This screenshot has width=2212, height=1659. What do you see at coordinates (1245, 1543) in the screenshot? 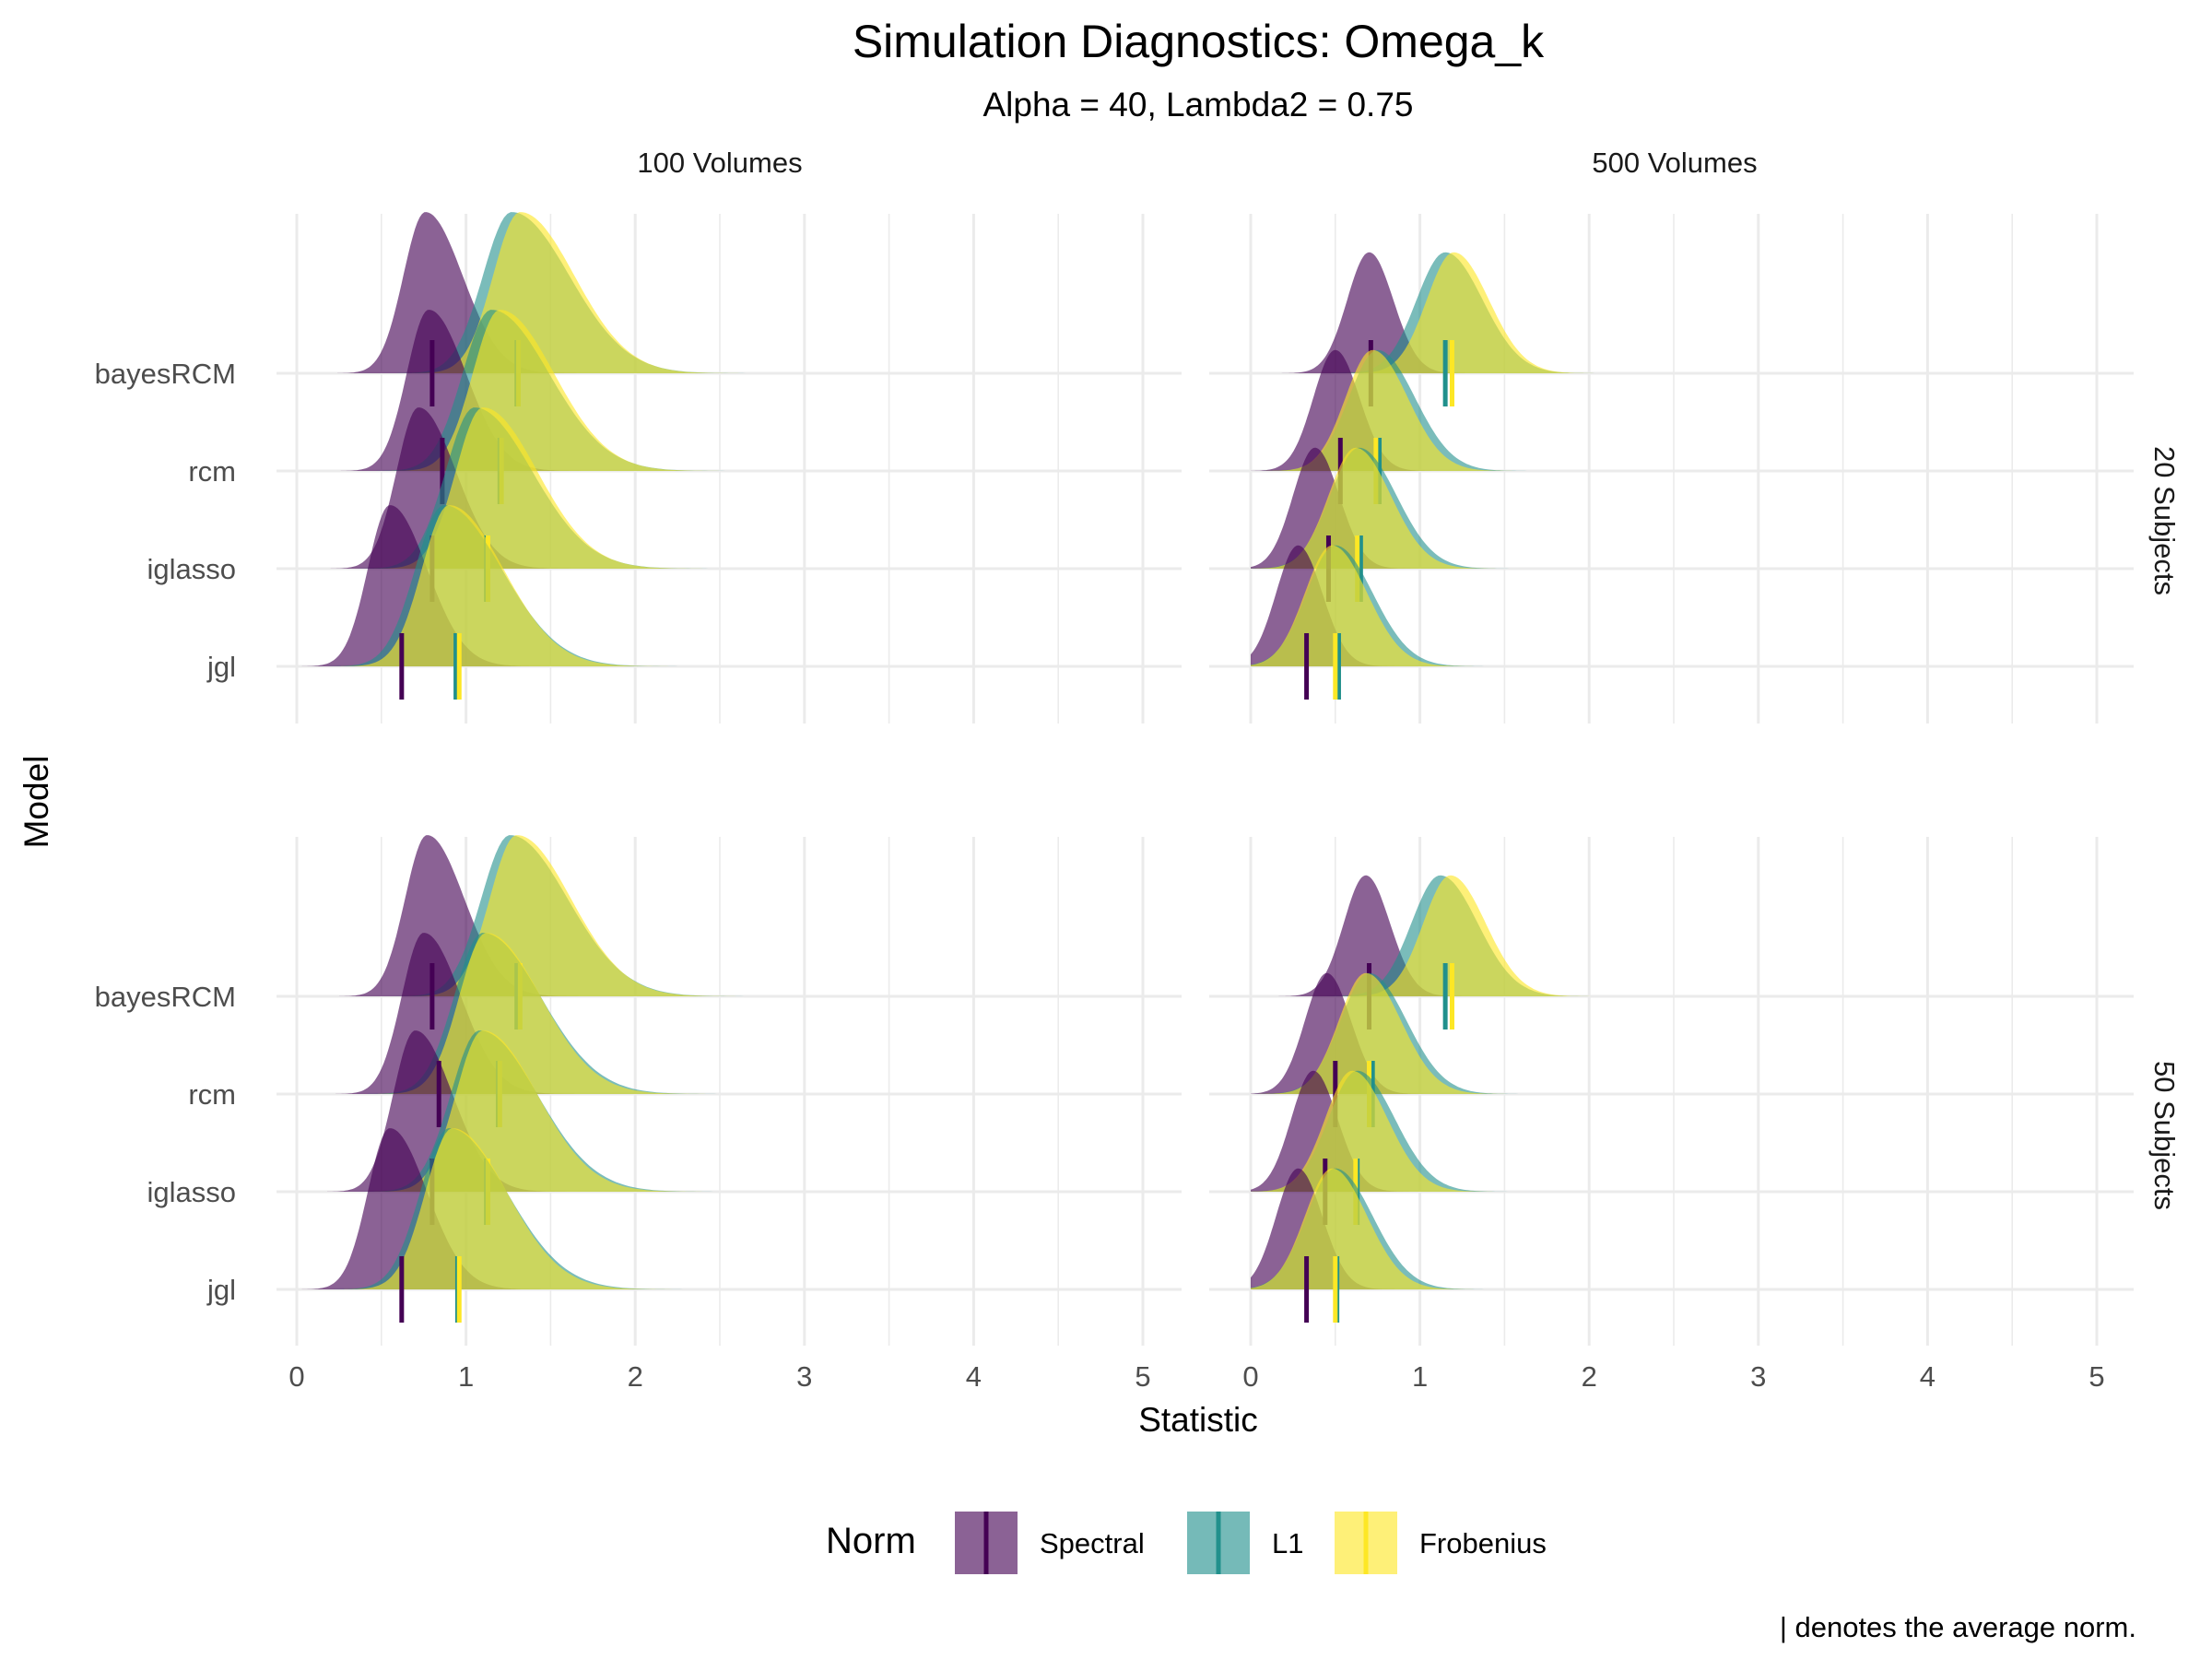
I see `legend-key-l1: L1` at bounding box center [1245, 1543].